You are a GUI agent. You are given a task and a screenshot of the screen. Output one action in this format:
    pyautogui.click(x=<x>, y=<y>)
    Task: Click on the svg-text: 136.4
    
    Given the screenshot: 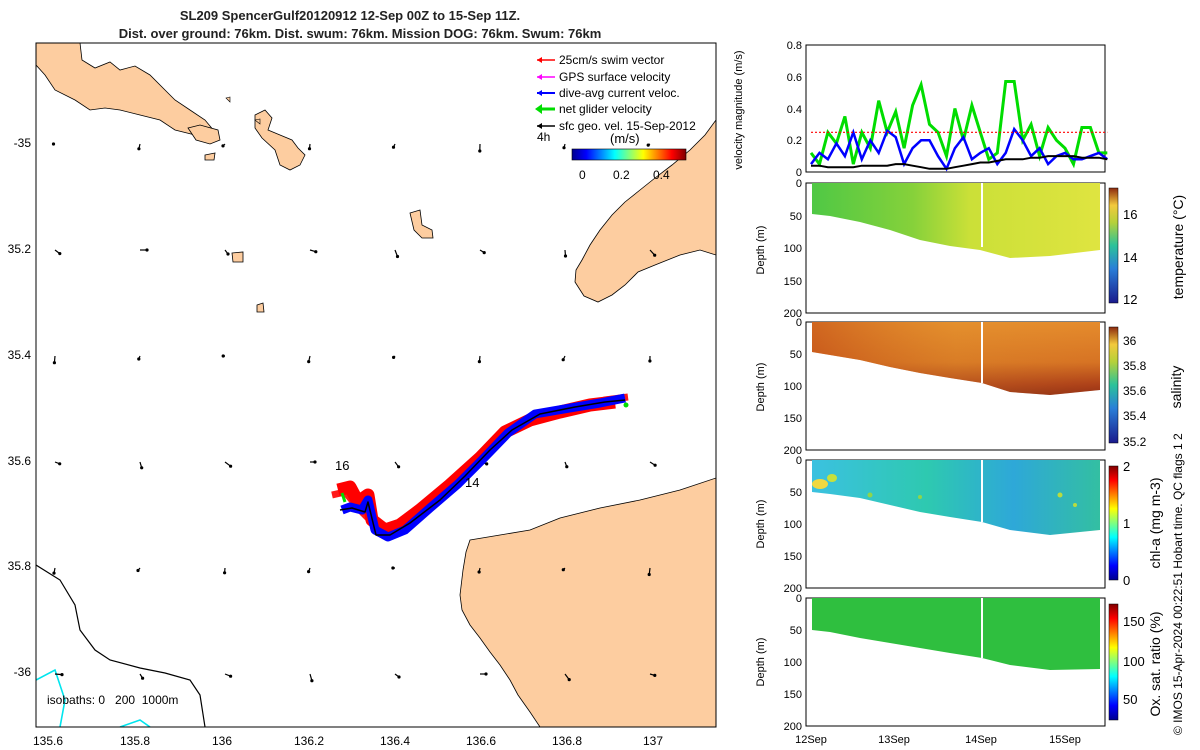 What is the action you would take?
    pyautogui.click(x=395, y=741)
    